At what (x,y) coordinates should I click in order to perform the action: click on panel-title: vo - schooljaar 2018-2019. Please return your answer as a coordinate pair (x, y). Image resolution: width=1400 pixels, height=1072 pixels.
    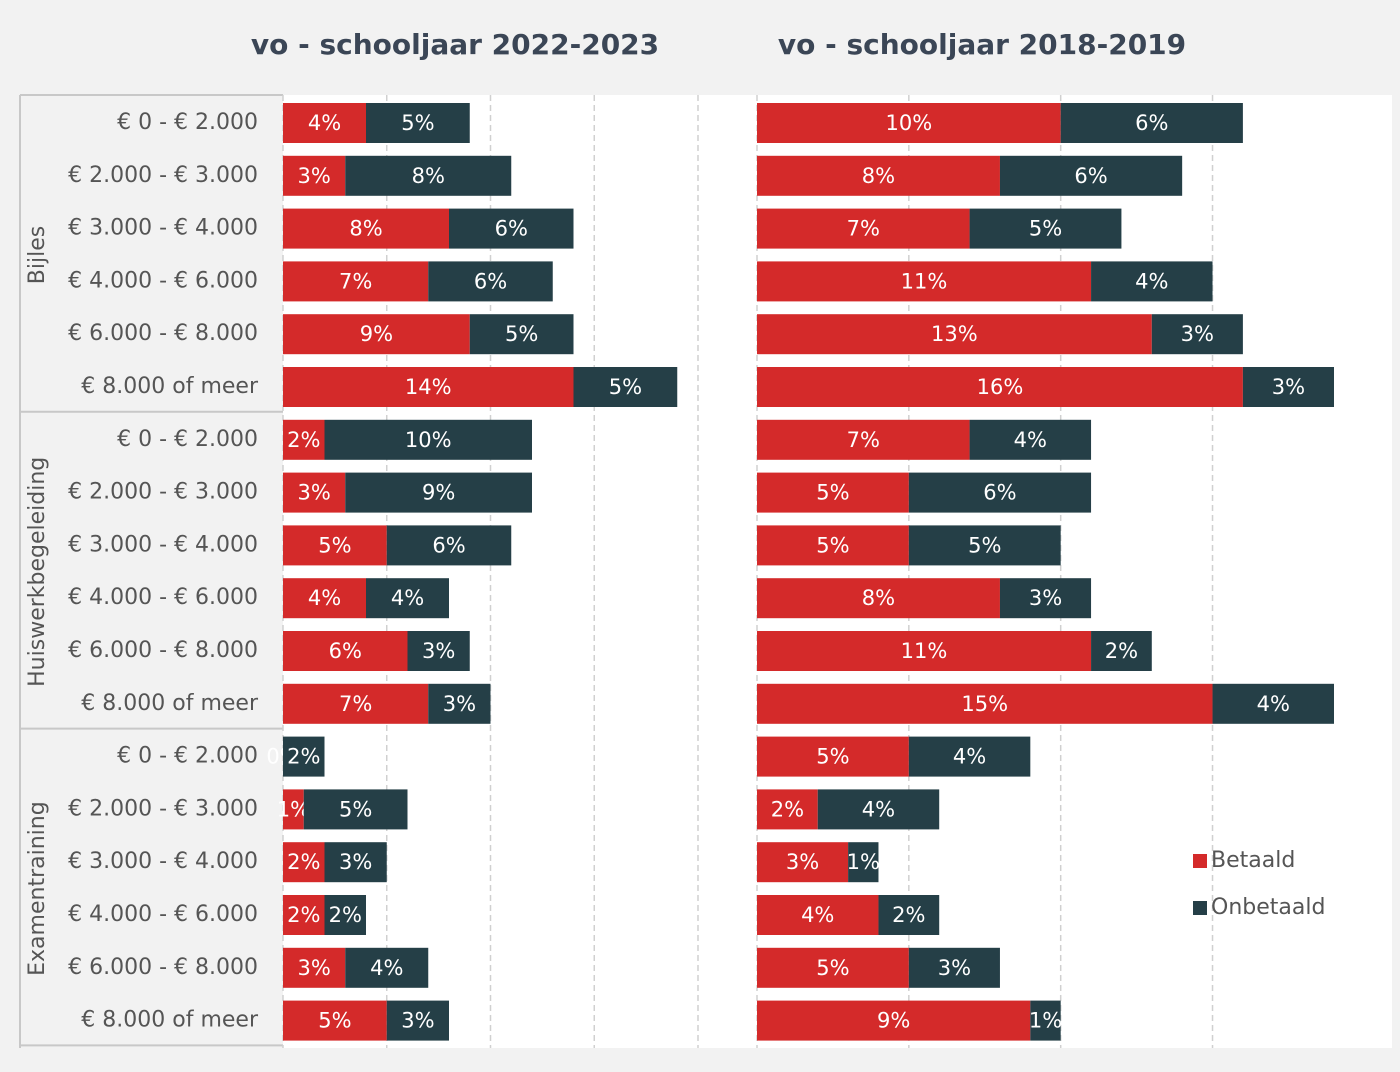
    Looking at the image, I should click on (982, 44).